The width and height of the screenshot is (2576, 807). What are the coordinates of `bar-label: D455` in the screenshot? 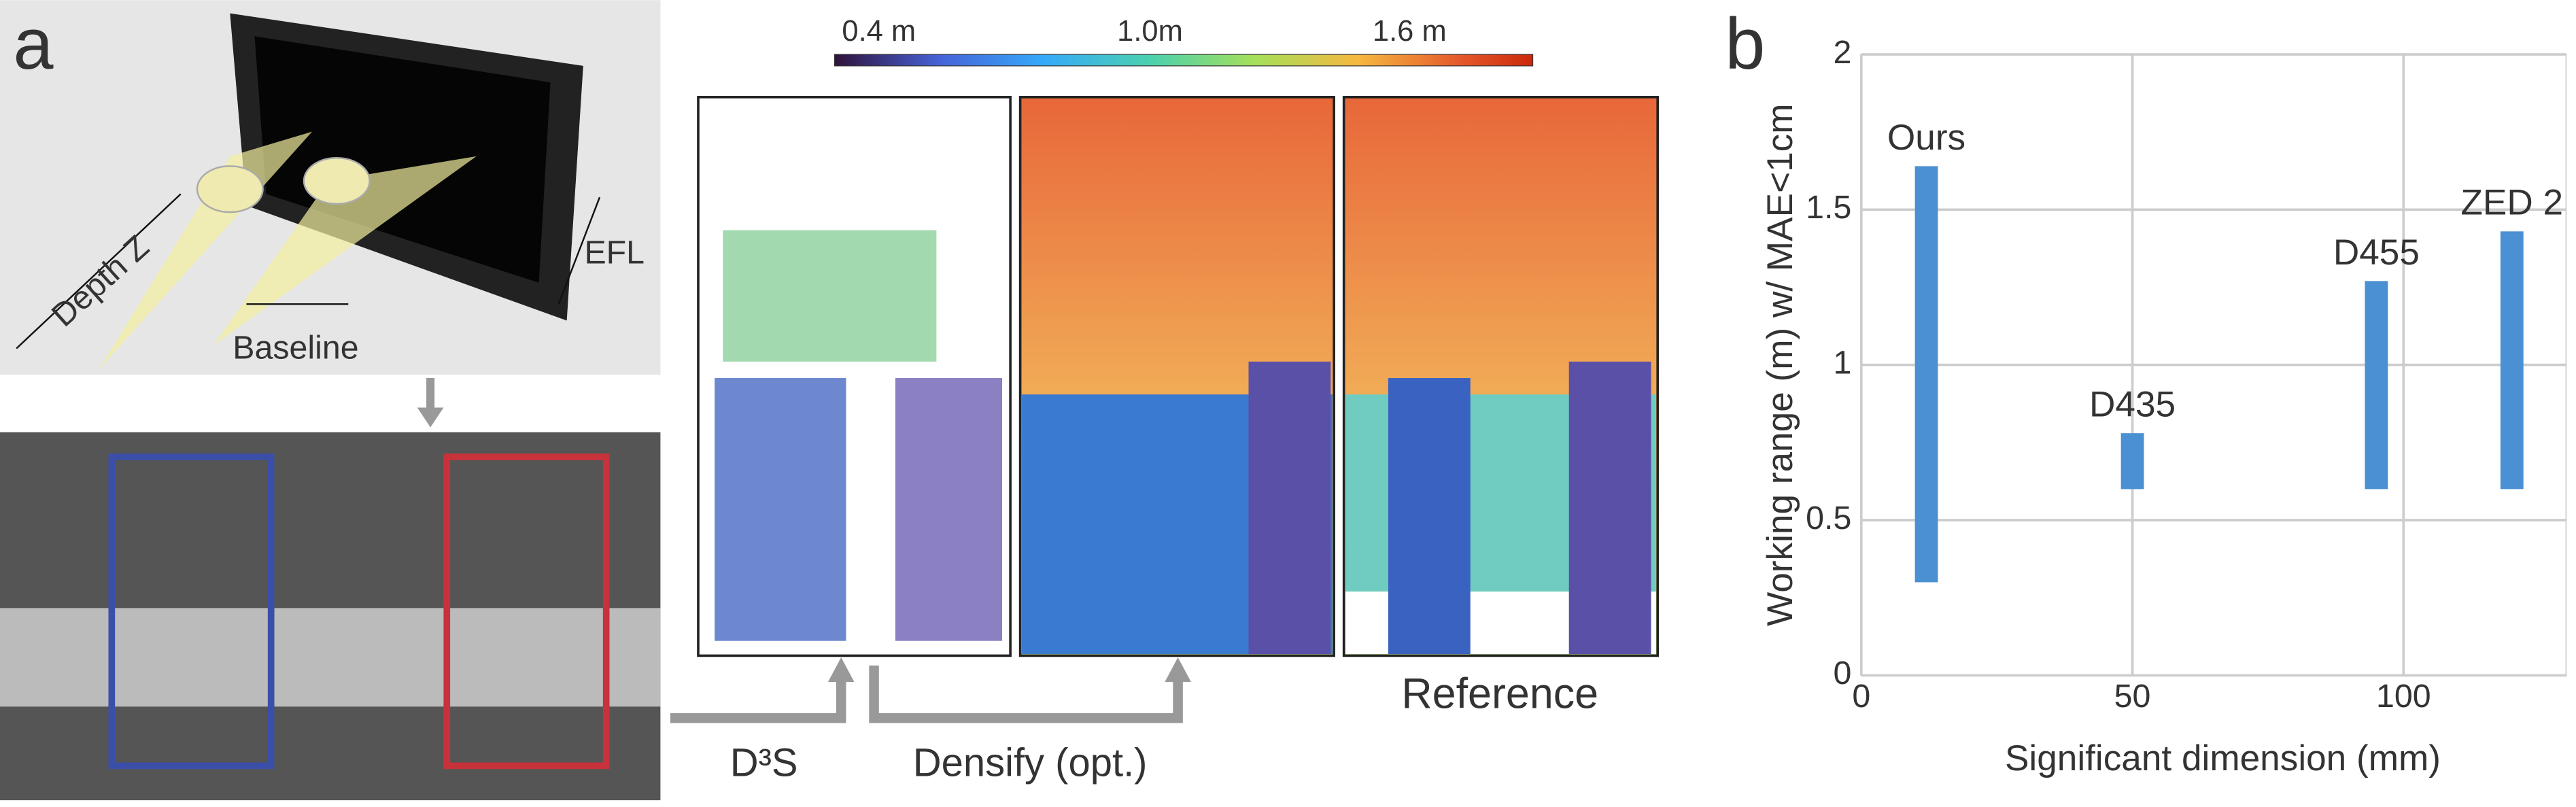 It's located at (2376, 253).